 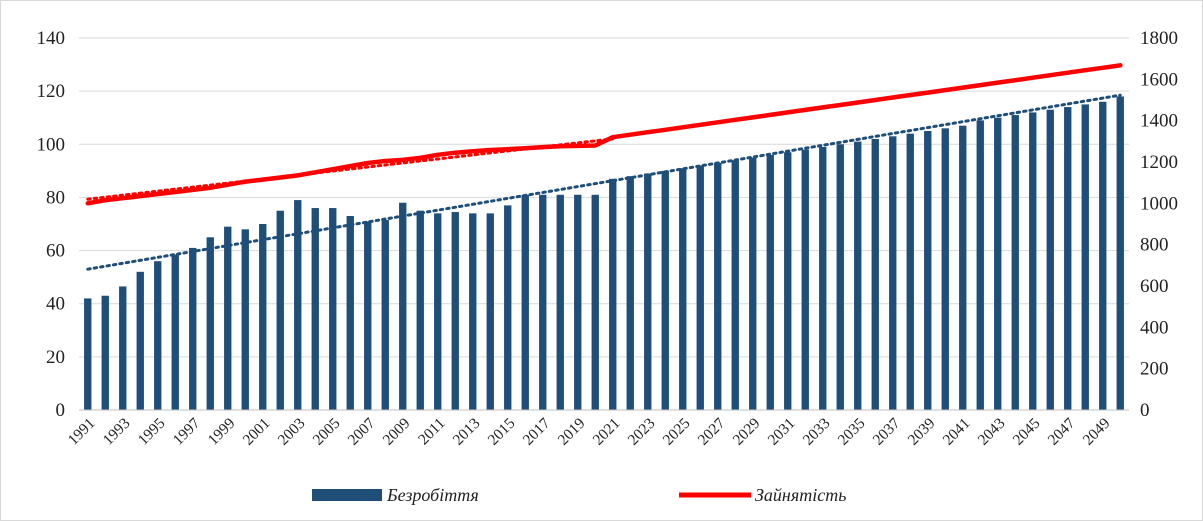 I want to click on x-tick-label: 1997, so click(x=187, y=432).